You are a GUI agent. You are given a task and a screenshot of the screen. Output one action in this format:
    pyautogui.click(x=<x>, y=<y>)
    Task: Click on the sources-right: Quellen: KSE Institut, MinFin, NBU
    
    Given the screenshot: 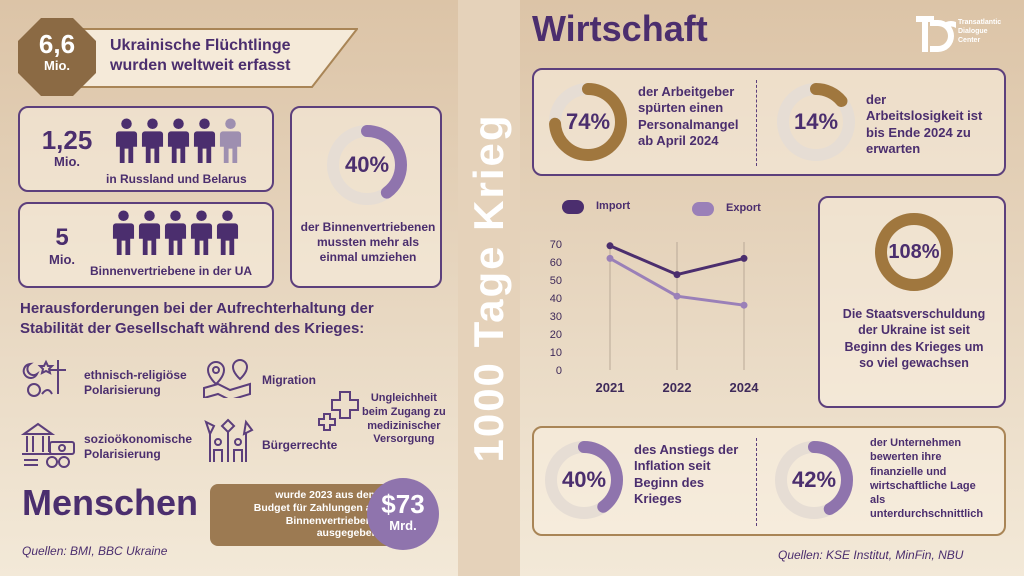 What is the action you would take?
    pyautogui.click(x=871, y=555)
    